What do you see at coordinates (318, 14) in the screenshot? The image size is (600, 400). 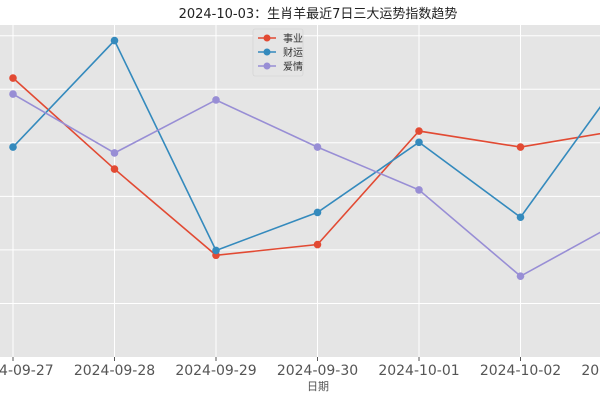 I see `chart-title: 2024-10-03：生肖羊最近7日三大运势指数趋势` at bounding box center [318, 14].